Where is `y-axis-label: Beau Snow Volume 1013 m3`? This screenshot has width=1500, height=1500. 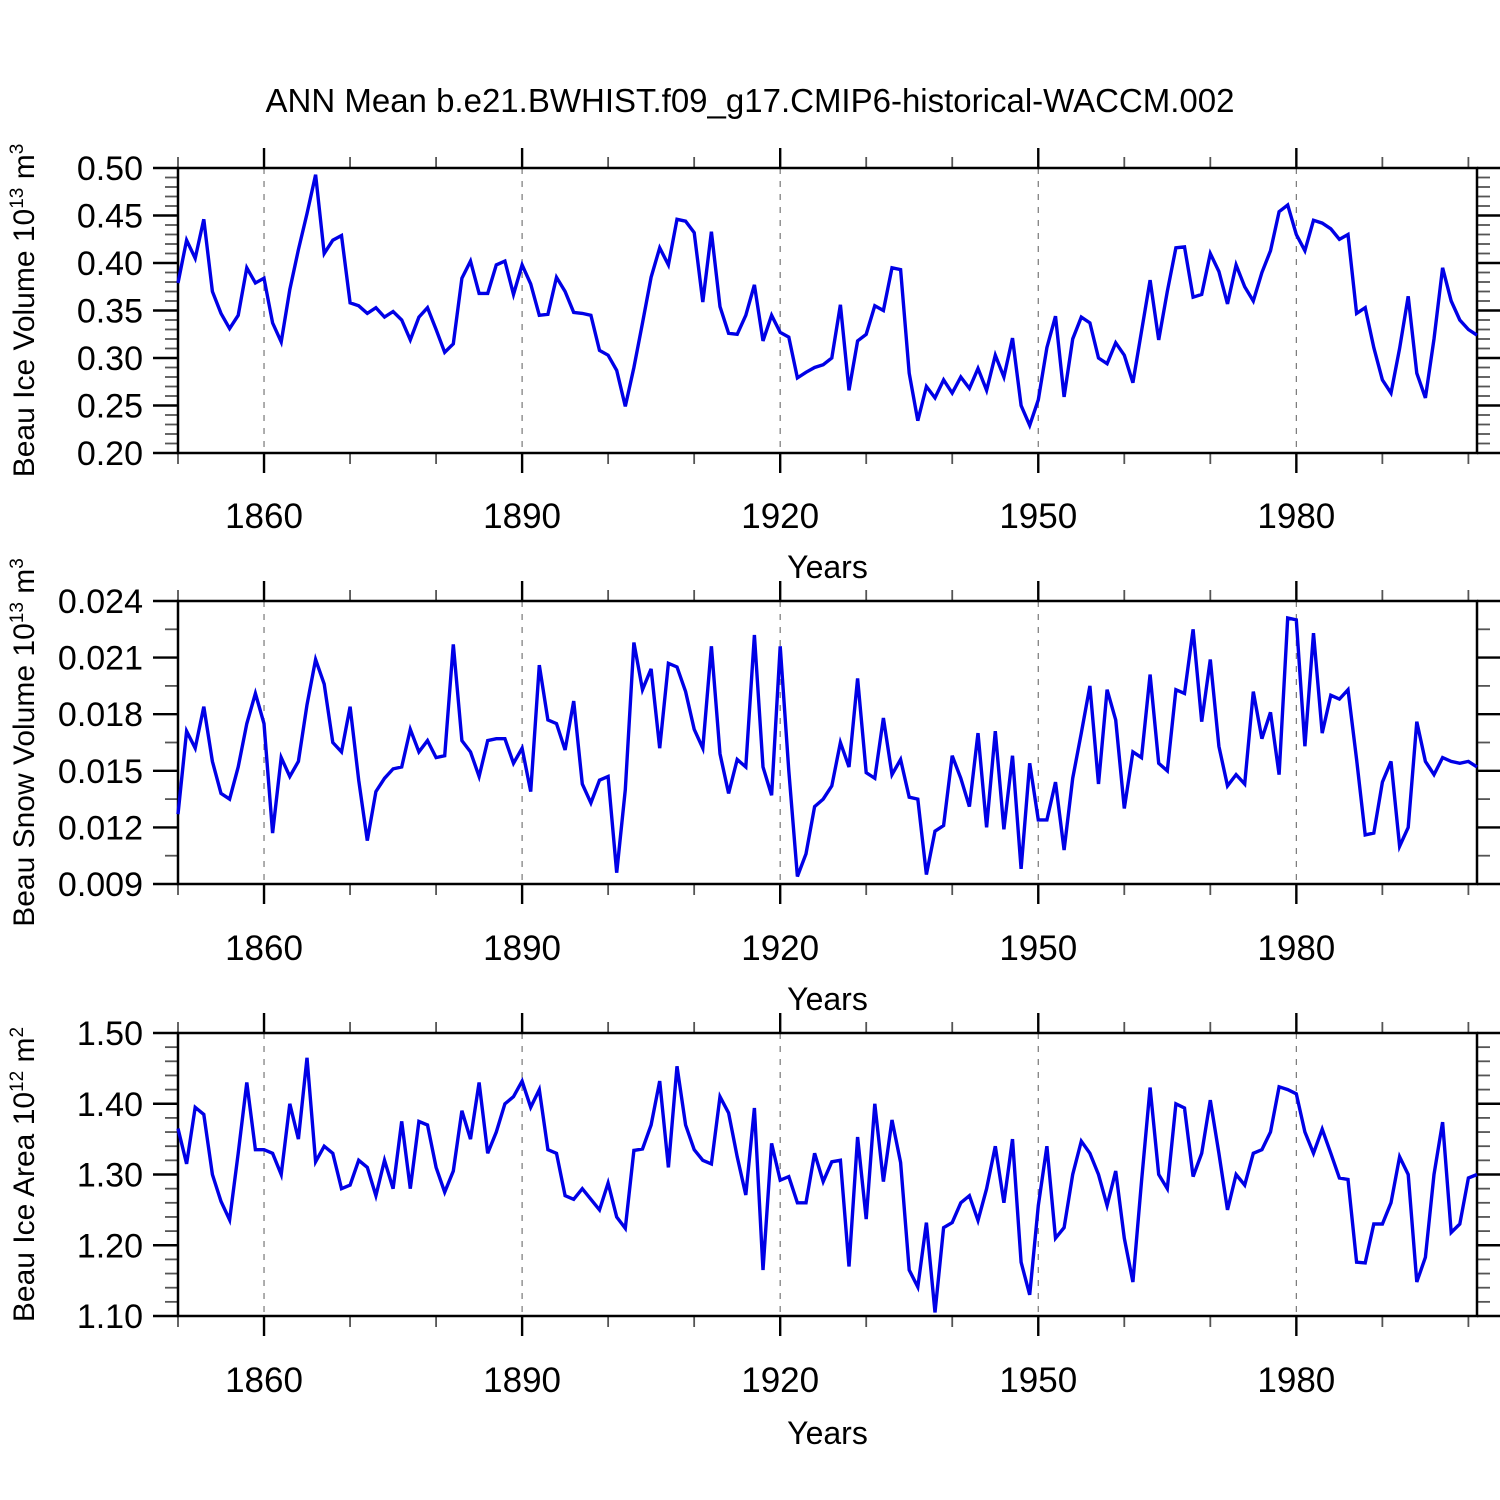
y-axis-label: Beau Snow Volume 1013 m3 is located at coordinates (24, 742).